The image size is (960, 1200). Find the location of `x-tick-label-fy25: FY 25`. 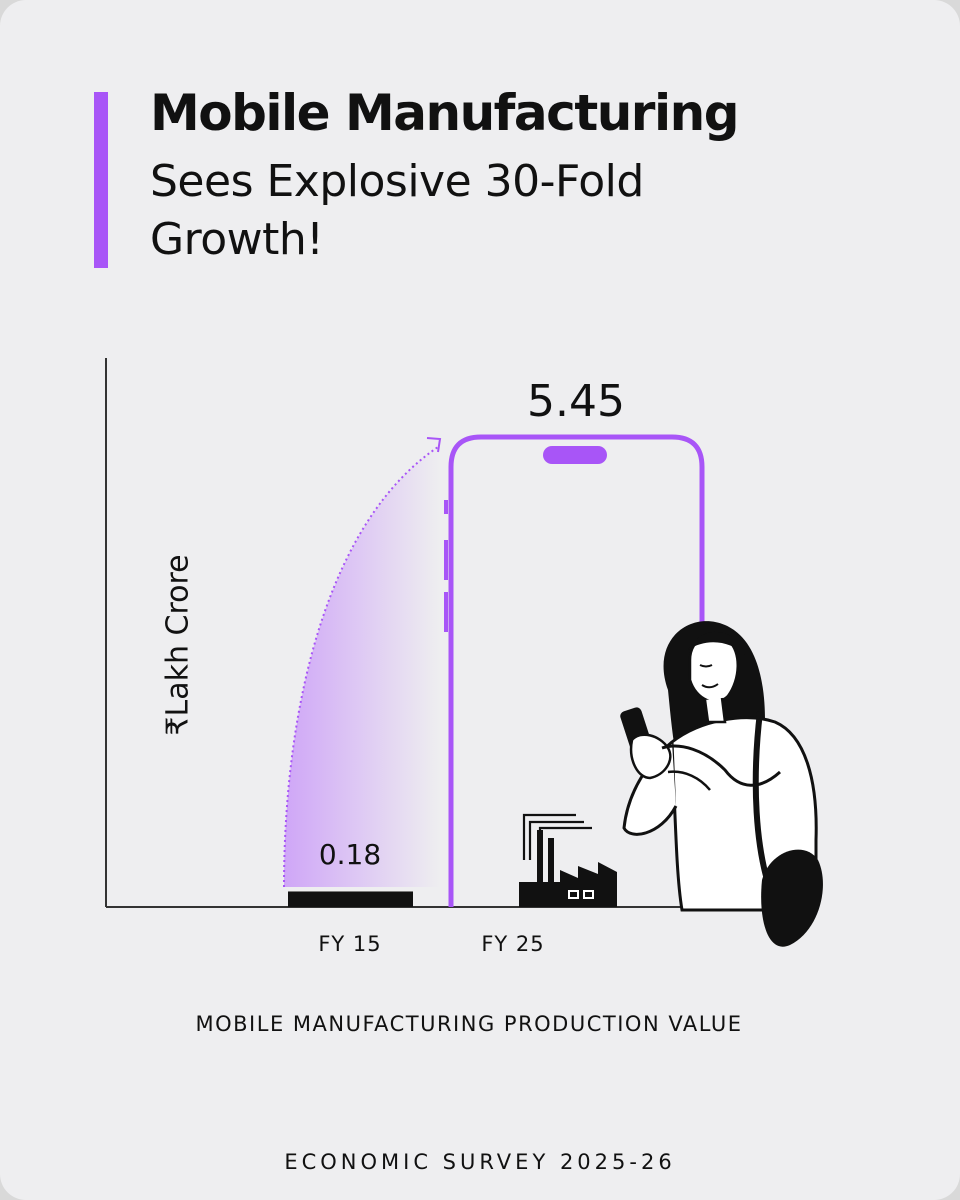

x-tick-label-fy25: FY 25 is located at coordinates (513, 944).